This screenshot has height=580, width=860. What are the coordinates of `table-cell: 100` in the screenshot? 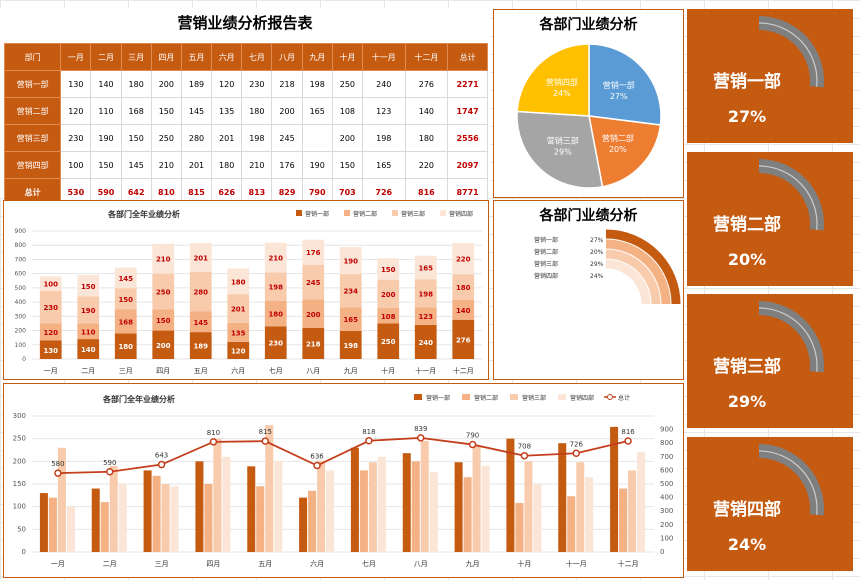 It's located at (76, 165).